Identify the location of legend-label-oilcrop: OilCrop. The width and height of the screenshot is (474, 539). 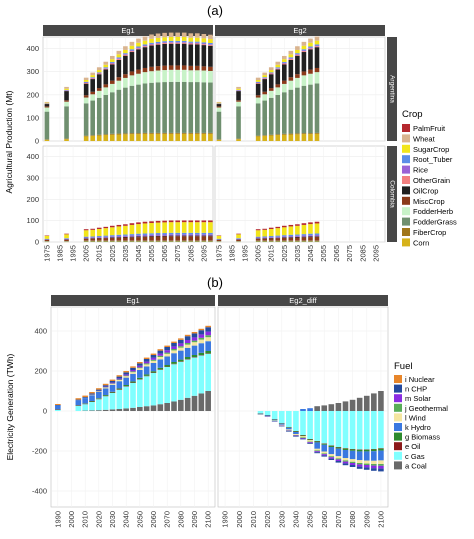
(425, 190).